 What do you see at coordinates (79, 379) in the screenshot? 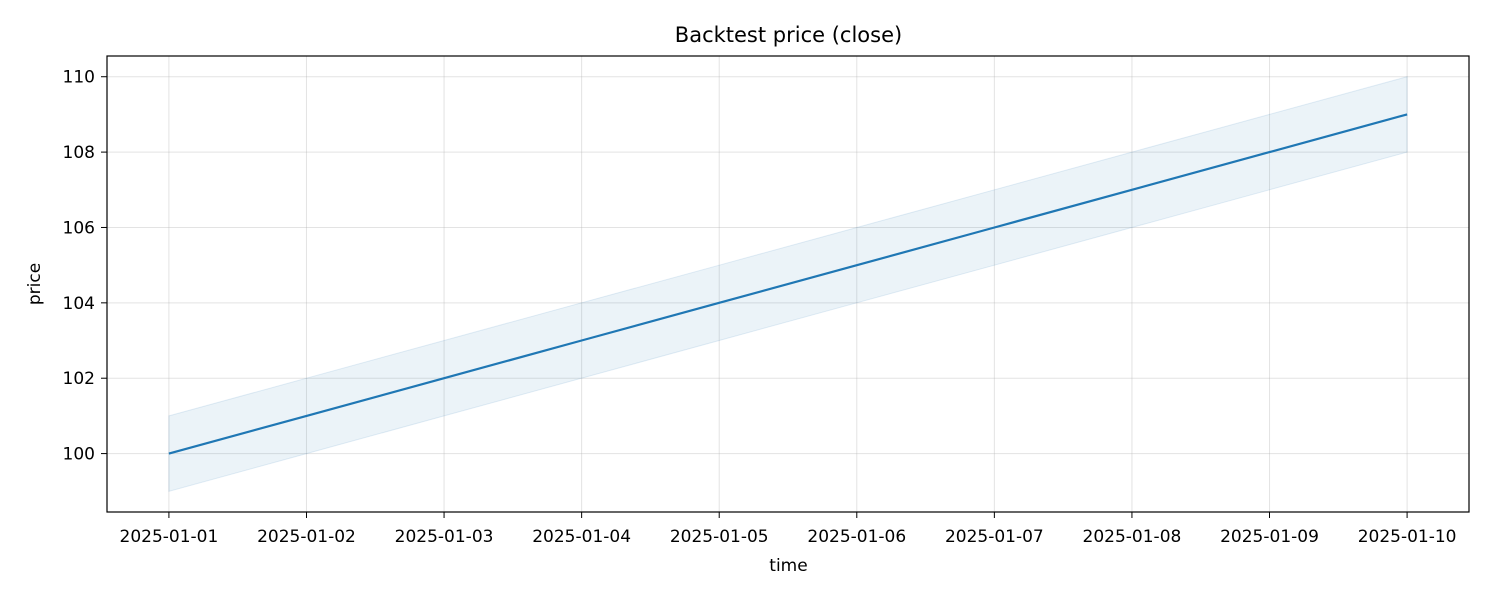
I see `y-tick-label: 102` at bounding box center [79, 379].